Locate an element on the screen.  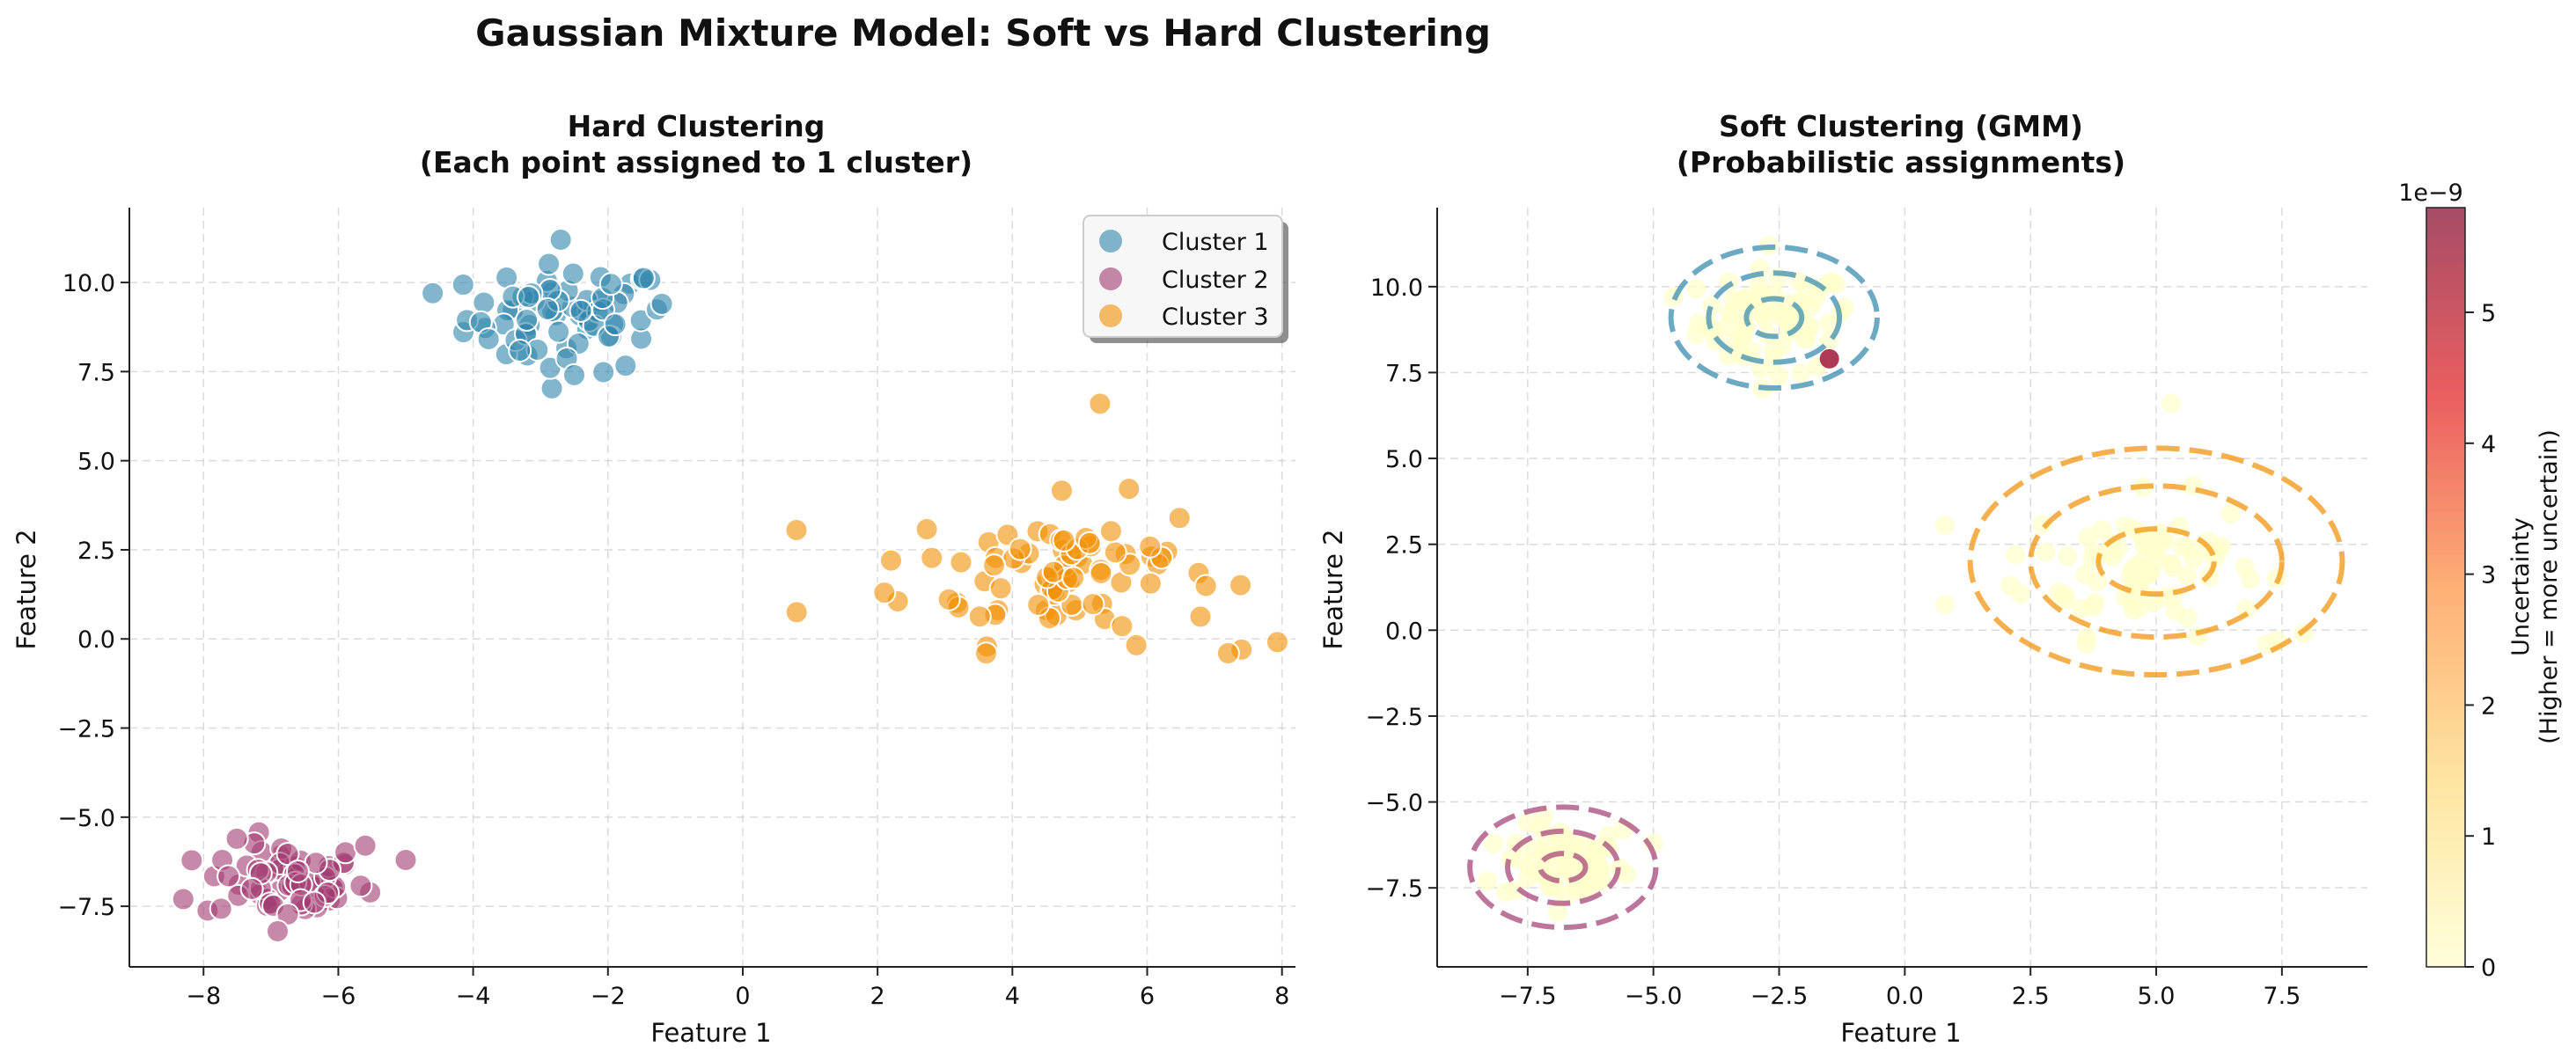
legend: Cluster 1 Cluster 2 Cluster 3 is located at coordinates (1185, 279).